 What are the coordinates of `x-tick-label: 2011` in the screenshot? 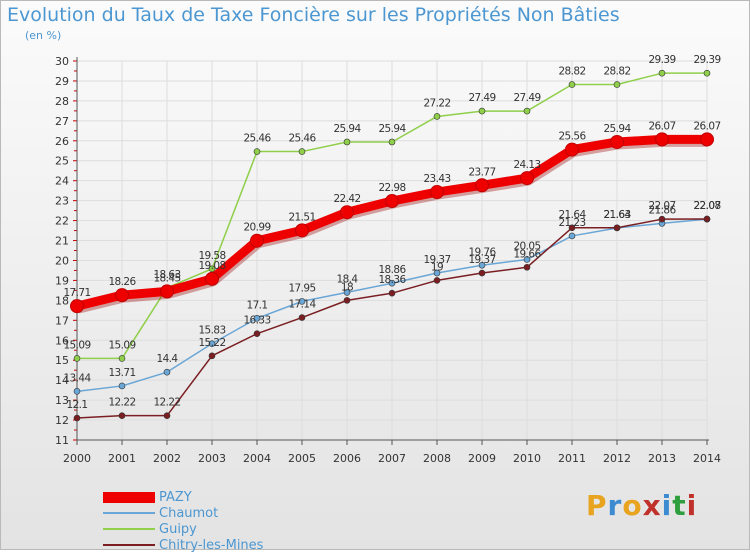 It's located at (572, 458).